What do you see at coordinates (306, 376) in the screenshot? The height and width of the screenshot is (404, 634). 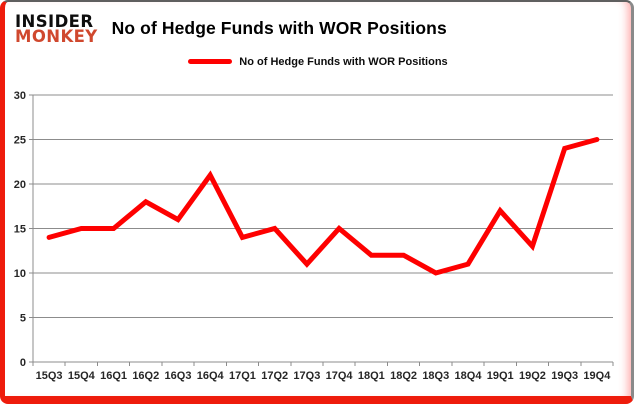 I see `x-axis-label: 17Q3` at bounding box center [306, 376].